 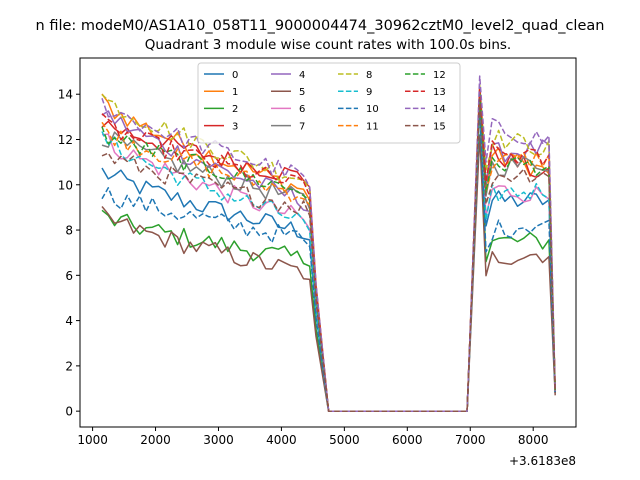 What do you see at coordinates (69, 253) in the screenshot?
I see `y-axis: 0 2 4 6 8 10 12 14` at bounding box center [69, 253].